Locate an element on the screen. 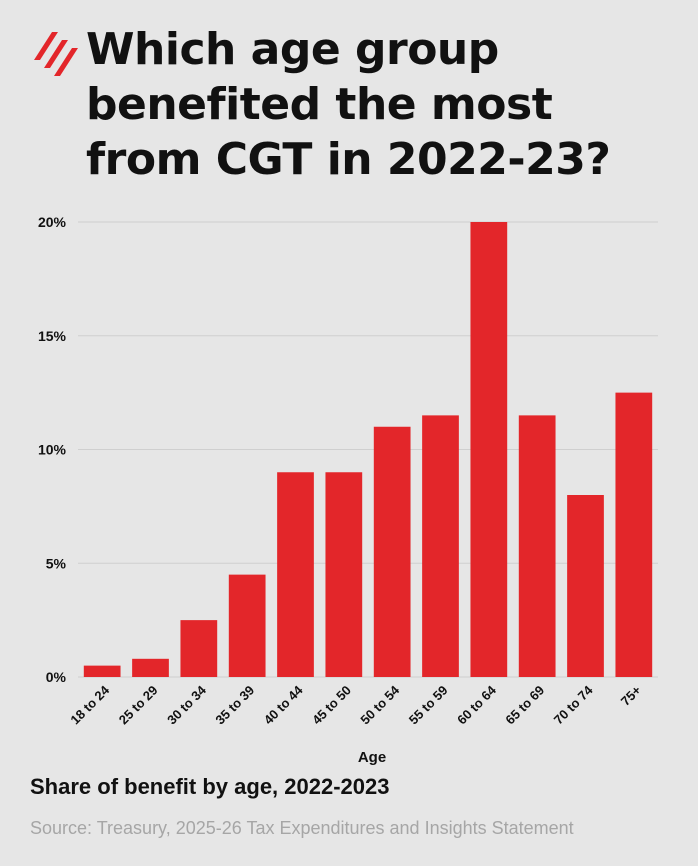 The height and width of the screenshot is (866, 698). y-tick-label: 0% is located at coordinates (56, 677).